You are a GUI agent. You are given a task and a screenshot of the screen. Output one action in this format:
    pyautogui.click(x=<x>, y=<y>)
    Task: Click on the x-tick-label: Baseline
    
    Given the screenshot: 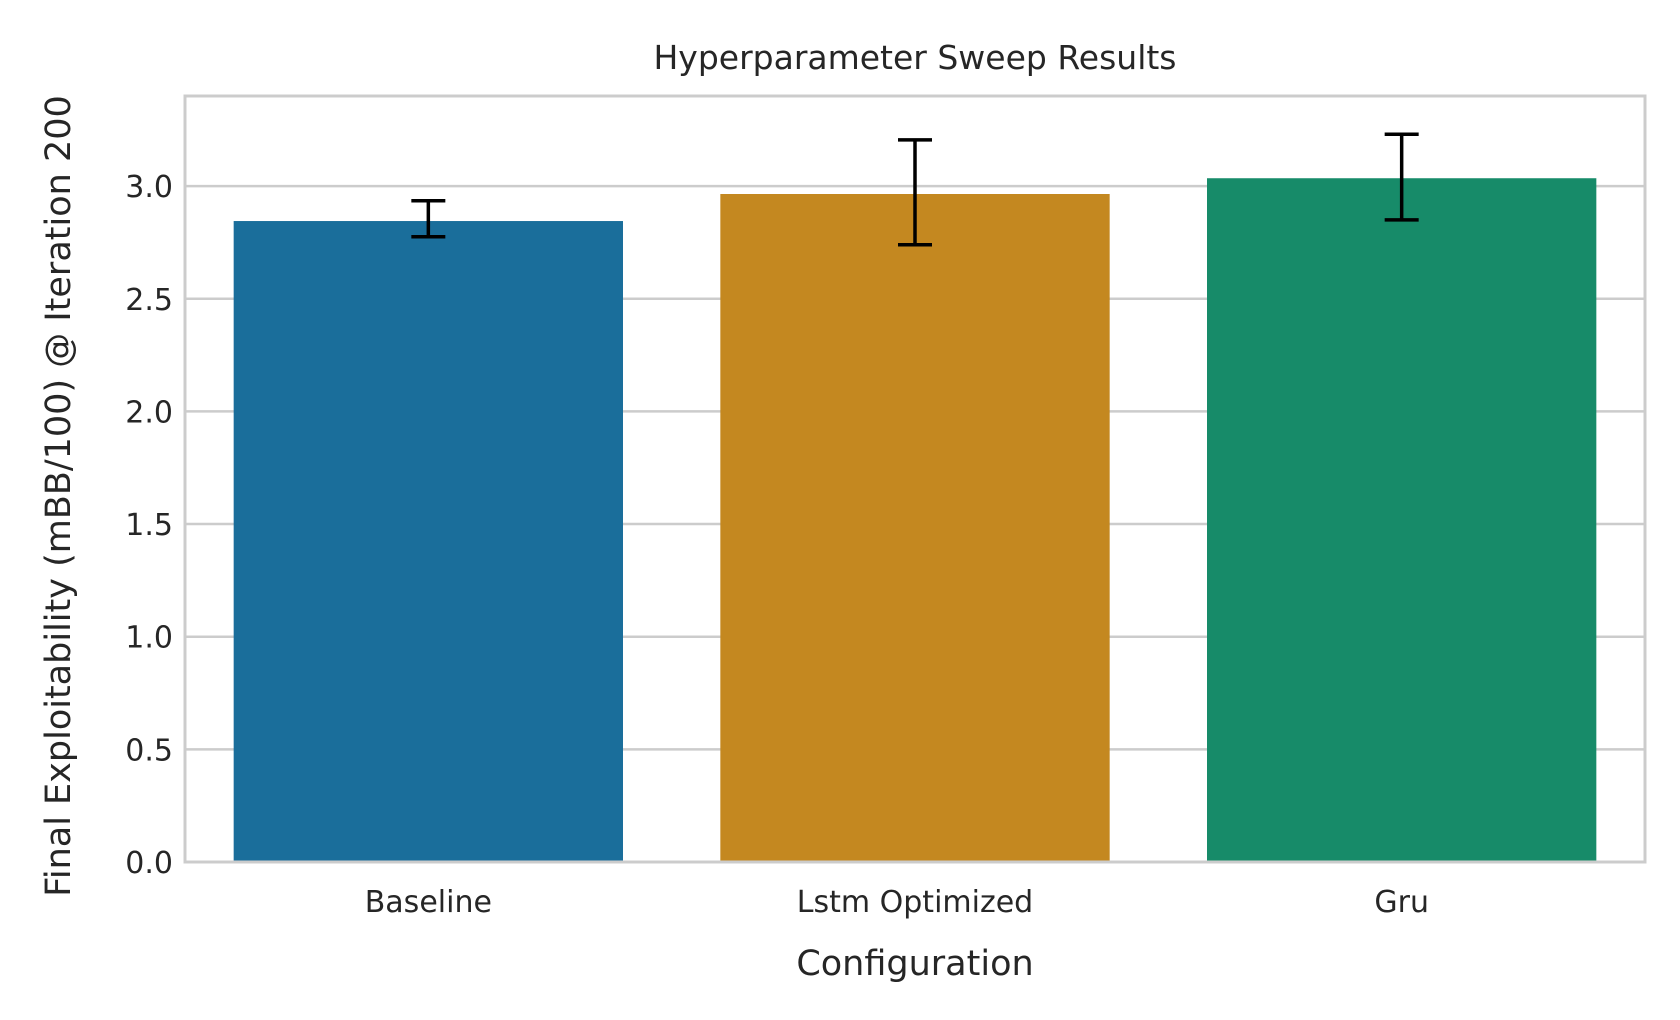 What is the action you would take?
    pyautogui.click(x=428, y=902)
    